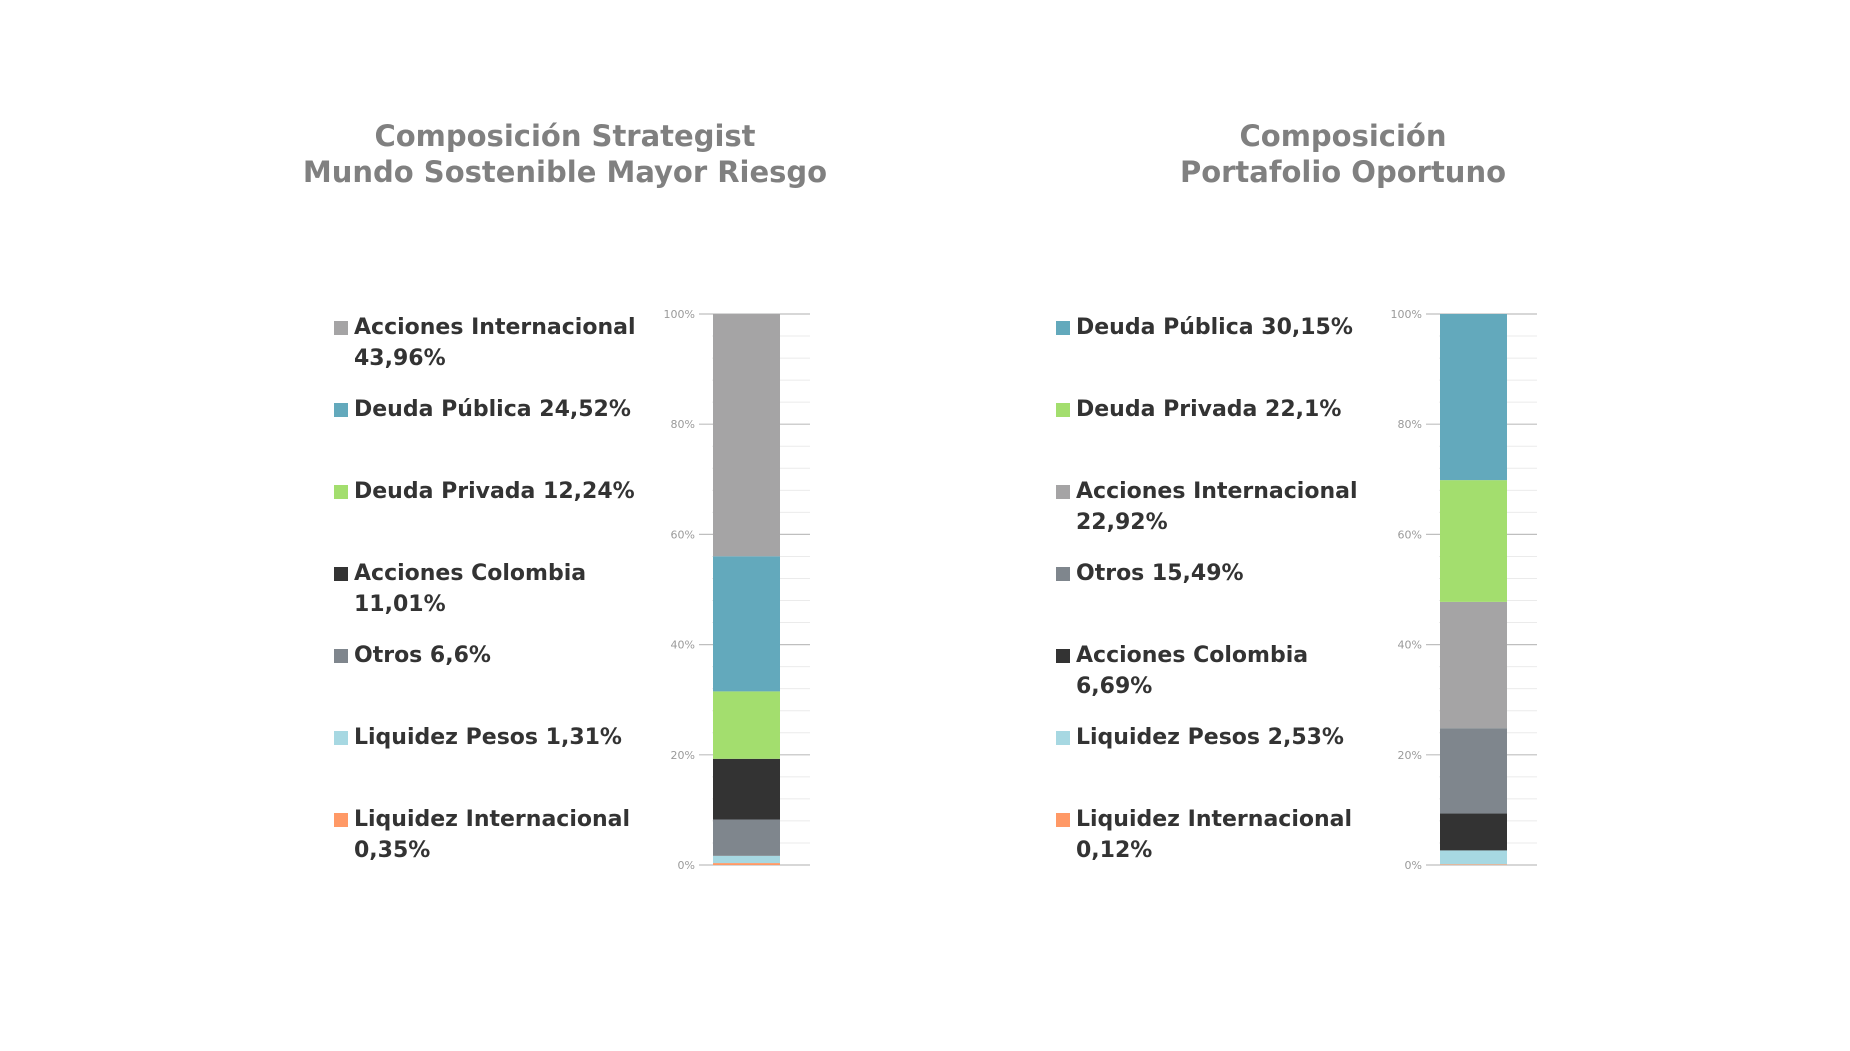  What do you see at coordinates (488, 737) in the screenshot?
I see `legend-label: Liquidez Pesos 1,31%` at bounding box center [488, 737].